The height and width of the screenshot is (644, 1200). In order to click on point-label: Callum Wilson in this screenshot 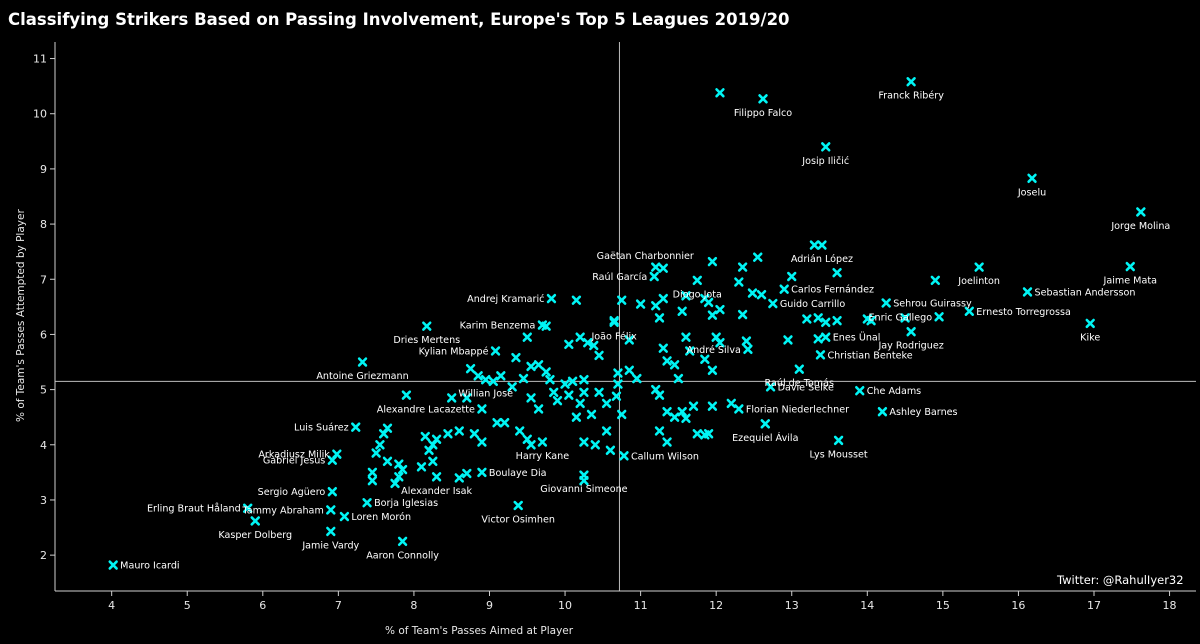, I will do `click(665, 456)`.